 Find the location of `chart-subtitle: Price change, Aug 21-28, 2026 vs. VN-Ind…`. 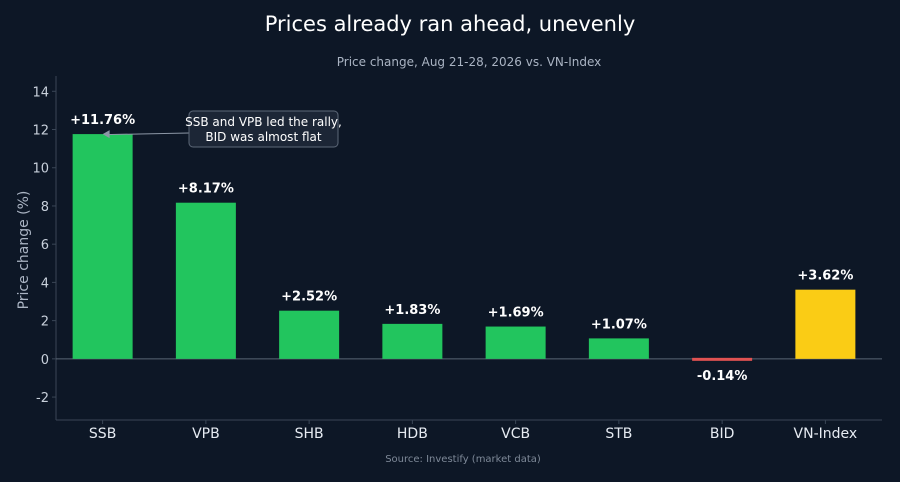

chart-subtitle: Price change, Aug 21-28, 2026 vs. VN-Ind… is located at coordinates (469, 62).